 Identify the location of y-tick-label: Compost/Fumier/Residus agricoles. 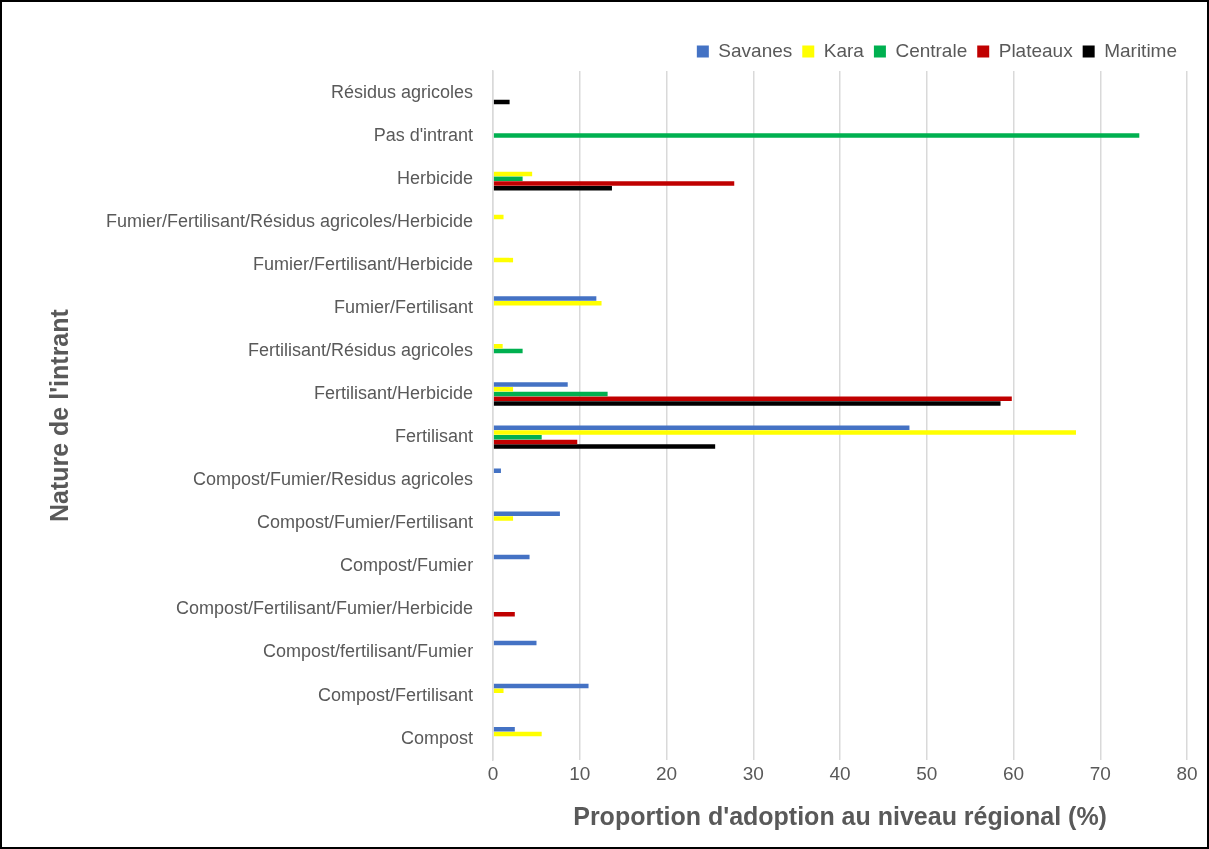
(333, 479).